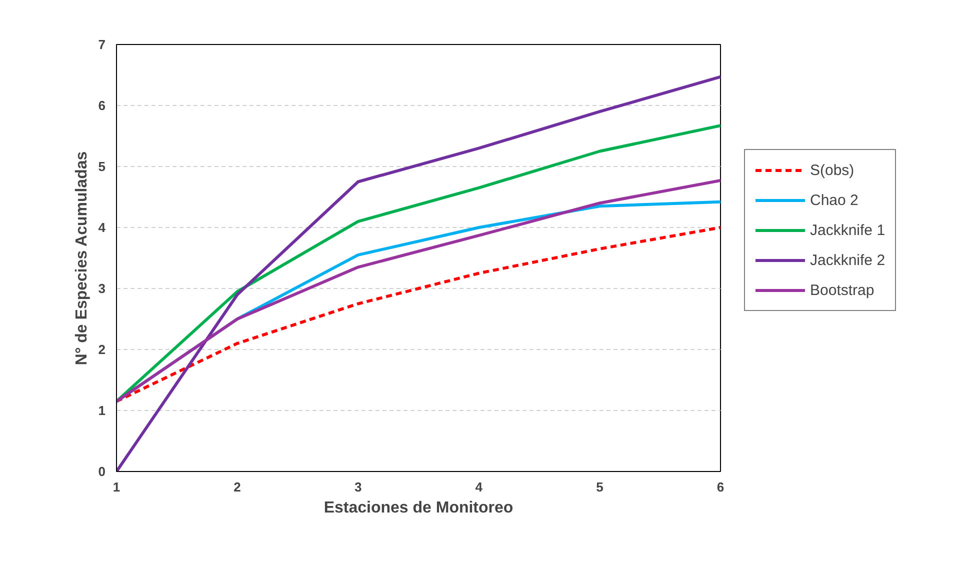 Image resolution: width=966 pixels, height=582 pixels. Describe the element at coordinates (834, 200) in the screenshot. I see `legend-label: Chao 2` at that location.